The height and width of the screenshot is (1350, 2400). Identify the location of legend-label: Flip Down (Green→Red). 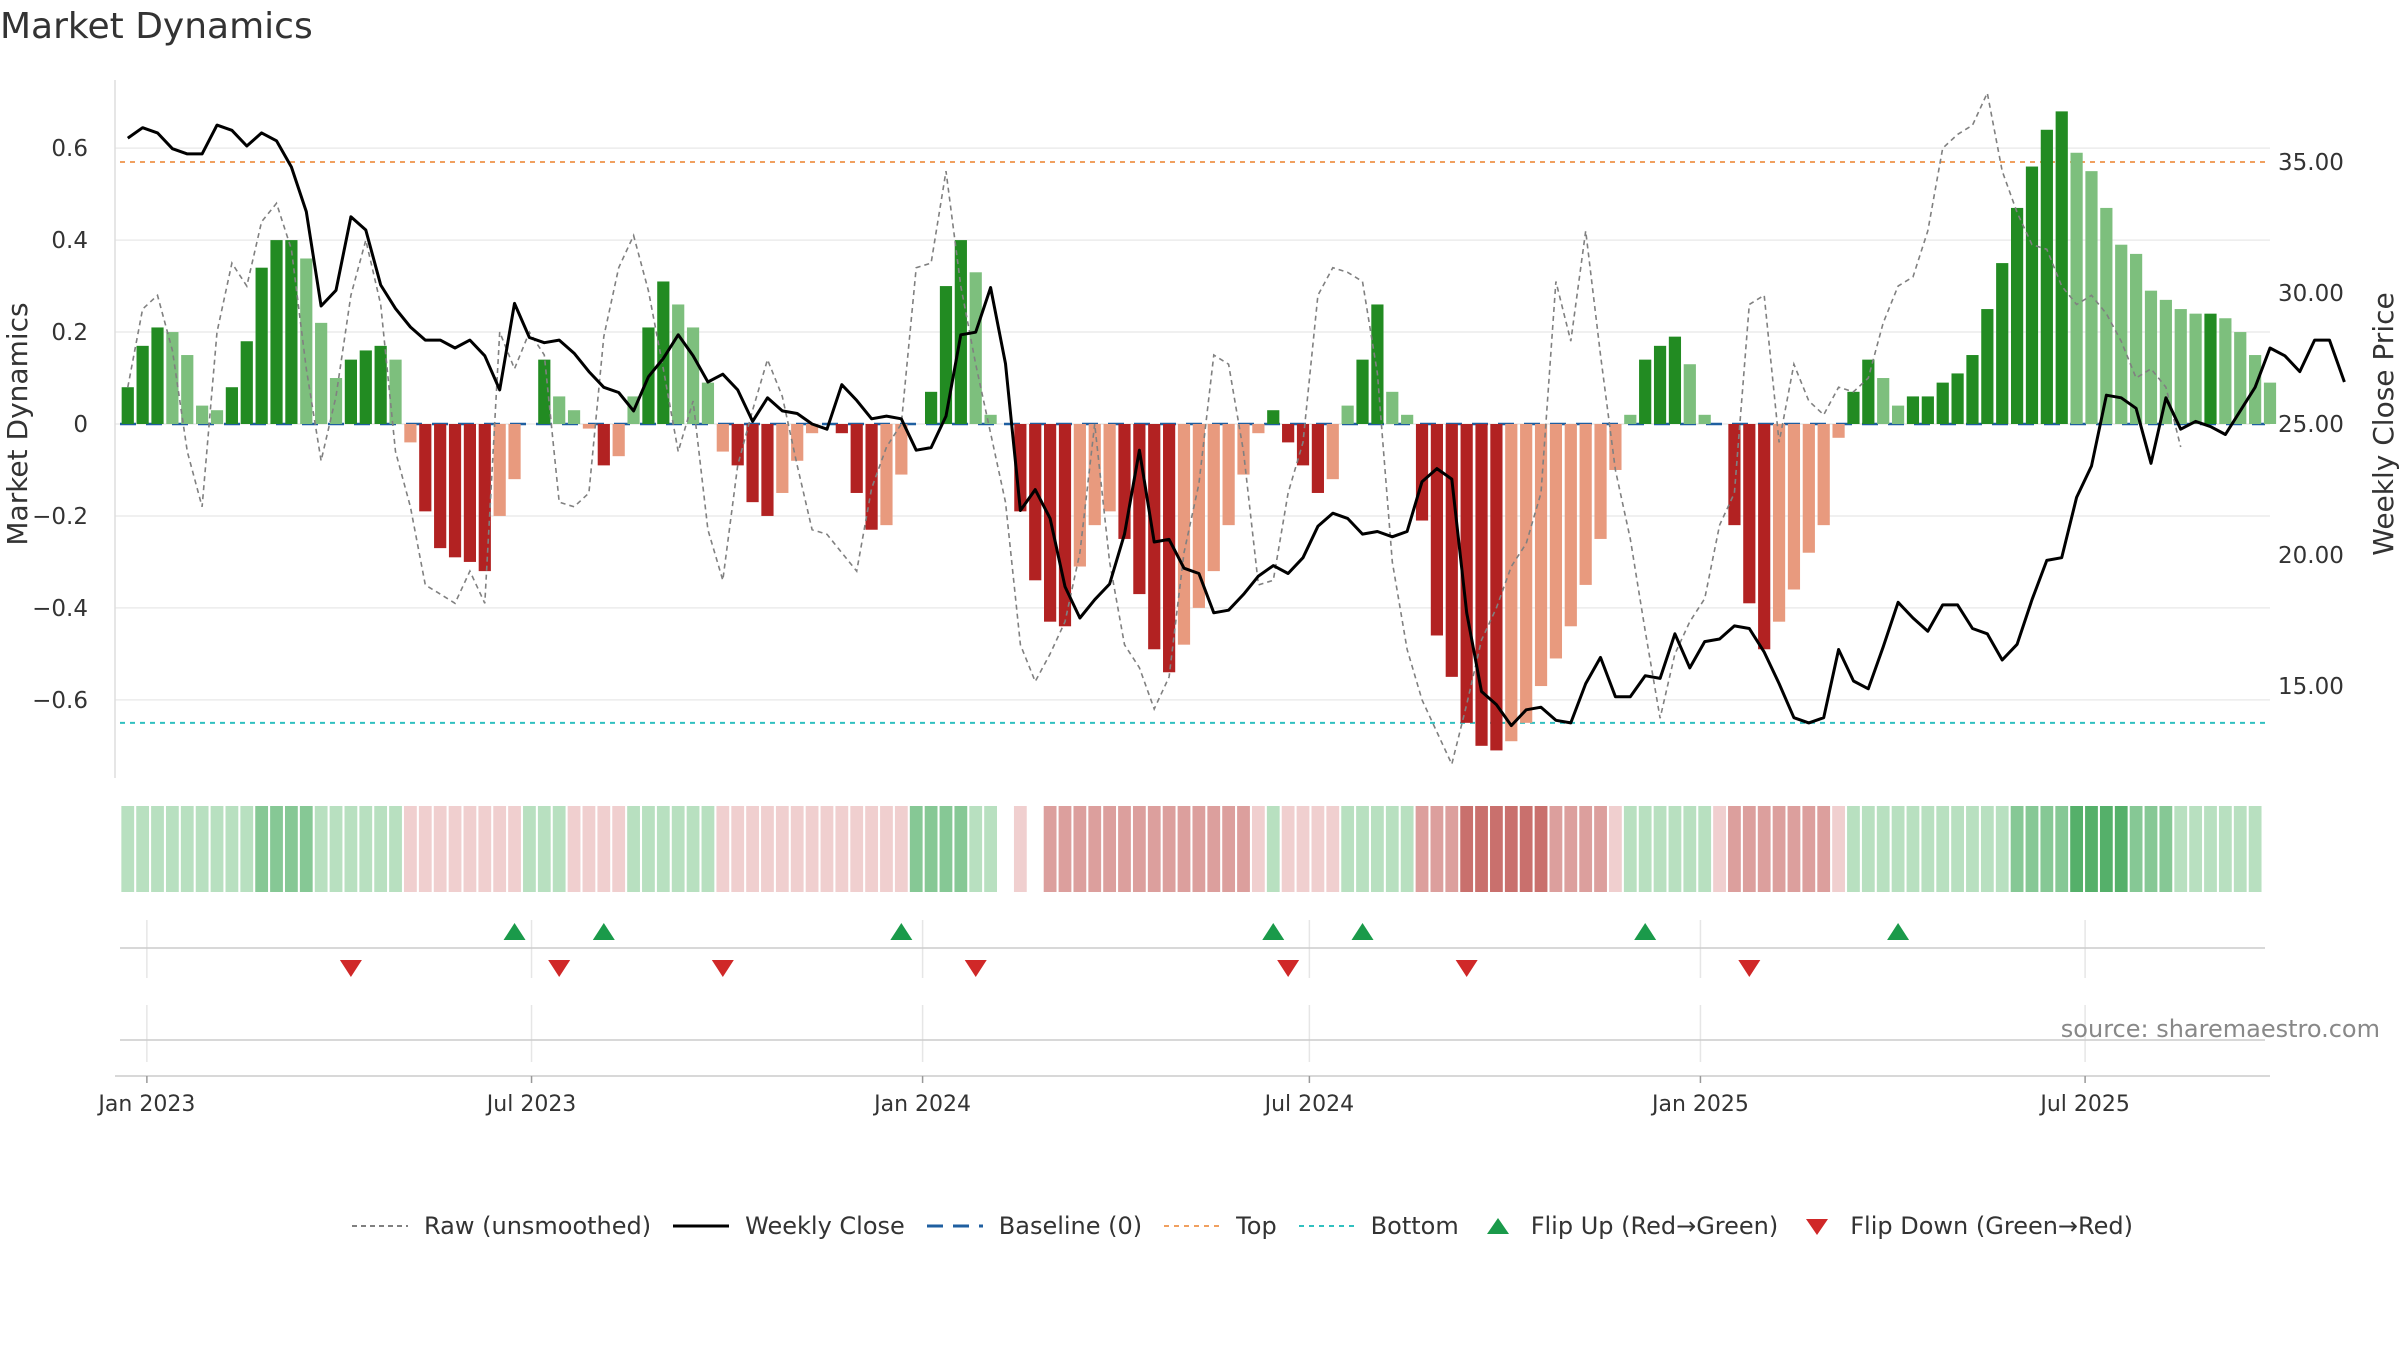
(1991, 1226).